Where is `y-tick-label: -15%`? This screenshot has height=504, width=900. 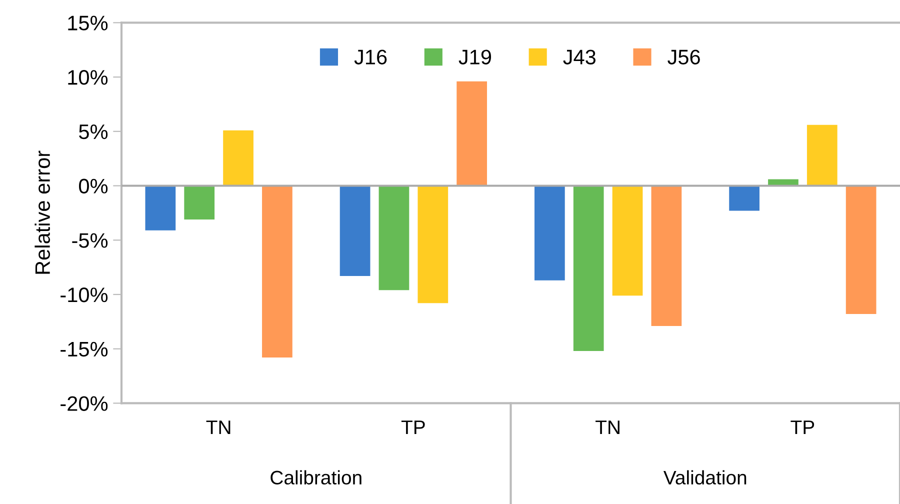 y-tick-label: -15% is located at coordinates (84, 349).